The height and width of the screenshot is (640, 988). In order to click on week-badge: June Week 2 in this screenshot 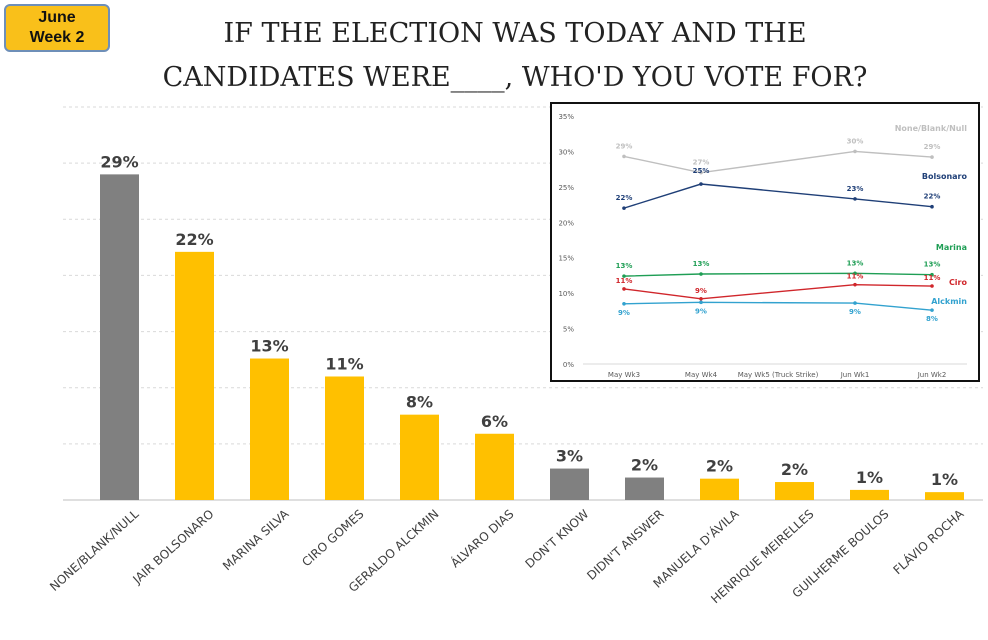, I will do `click(57, 28)`.